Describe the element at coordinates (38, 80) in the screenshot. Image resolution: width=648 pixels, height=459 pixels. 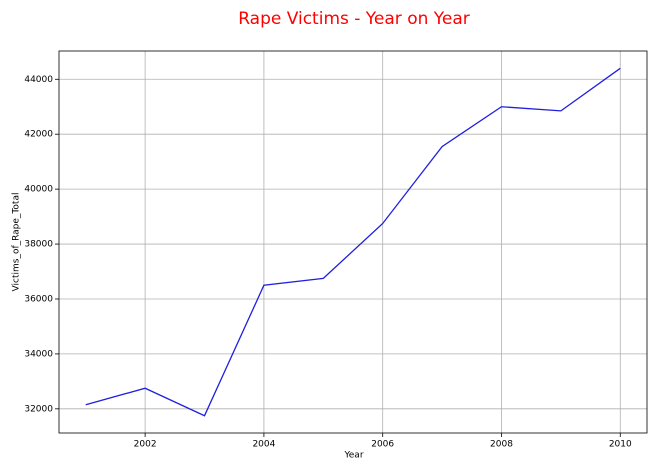
I see `y-tick-label: 44000` at that location.